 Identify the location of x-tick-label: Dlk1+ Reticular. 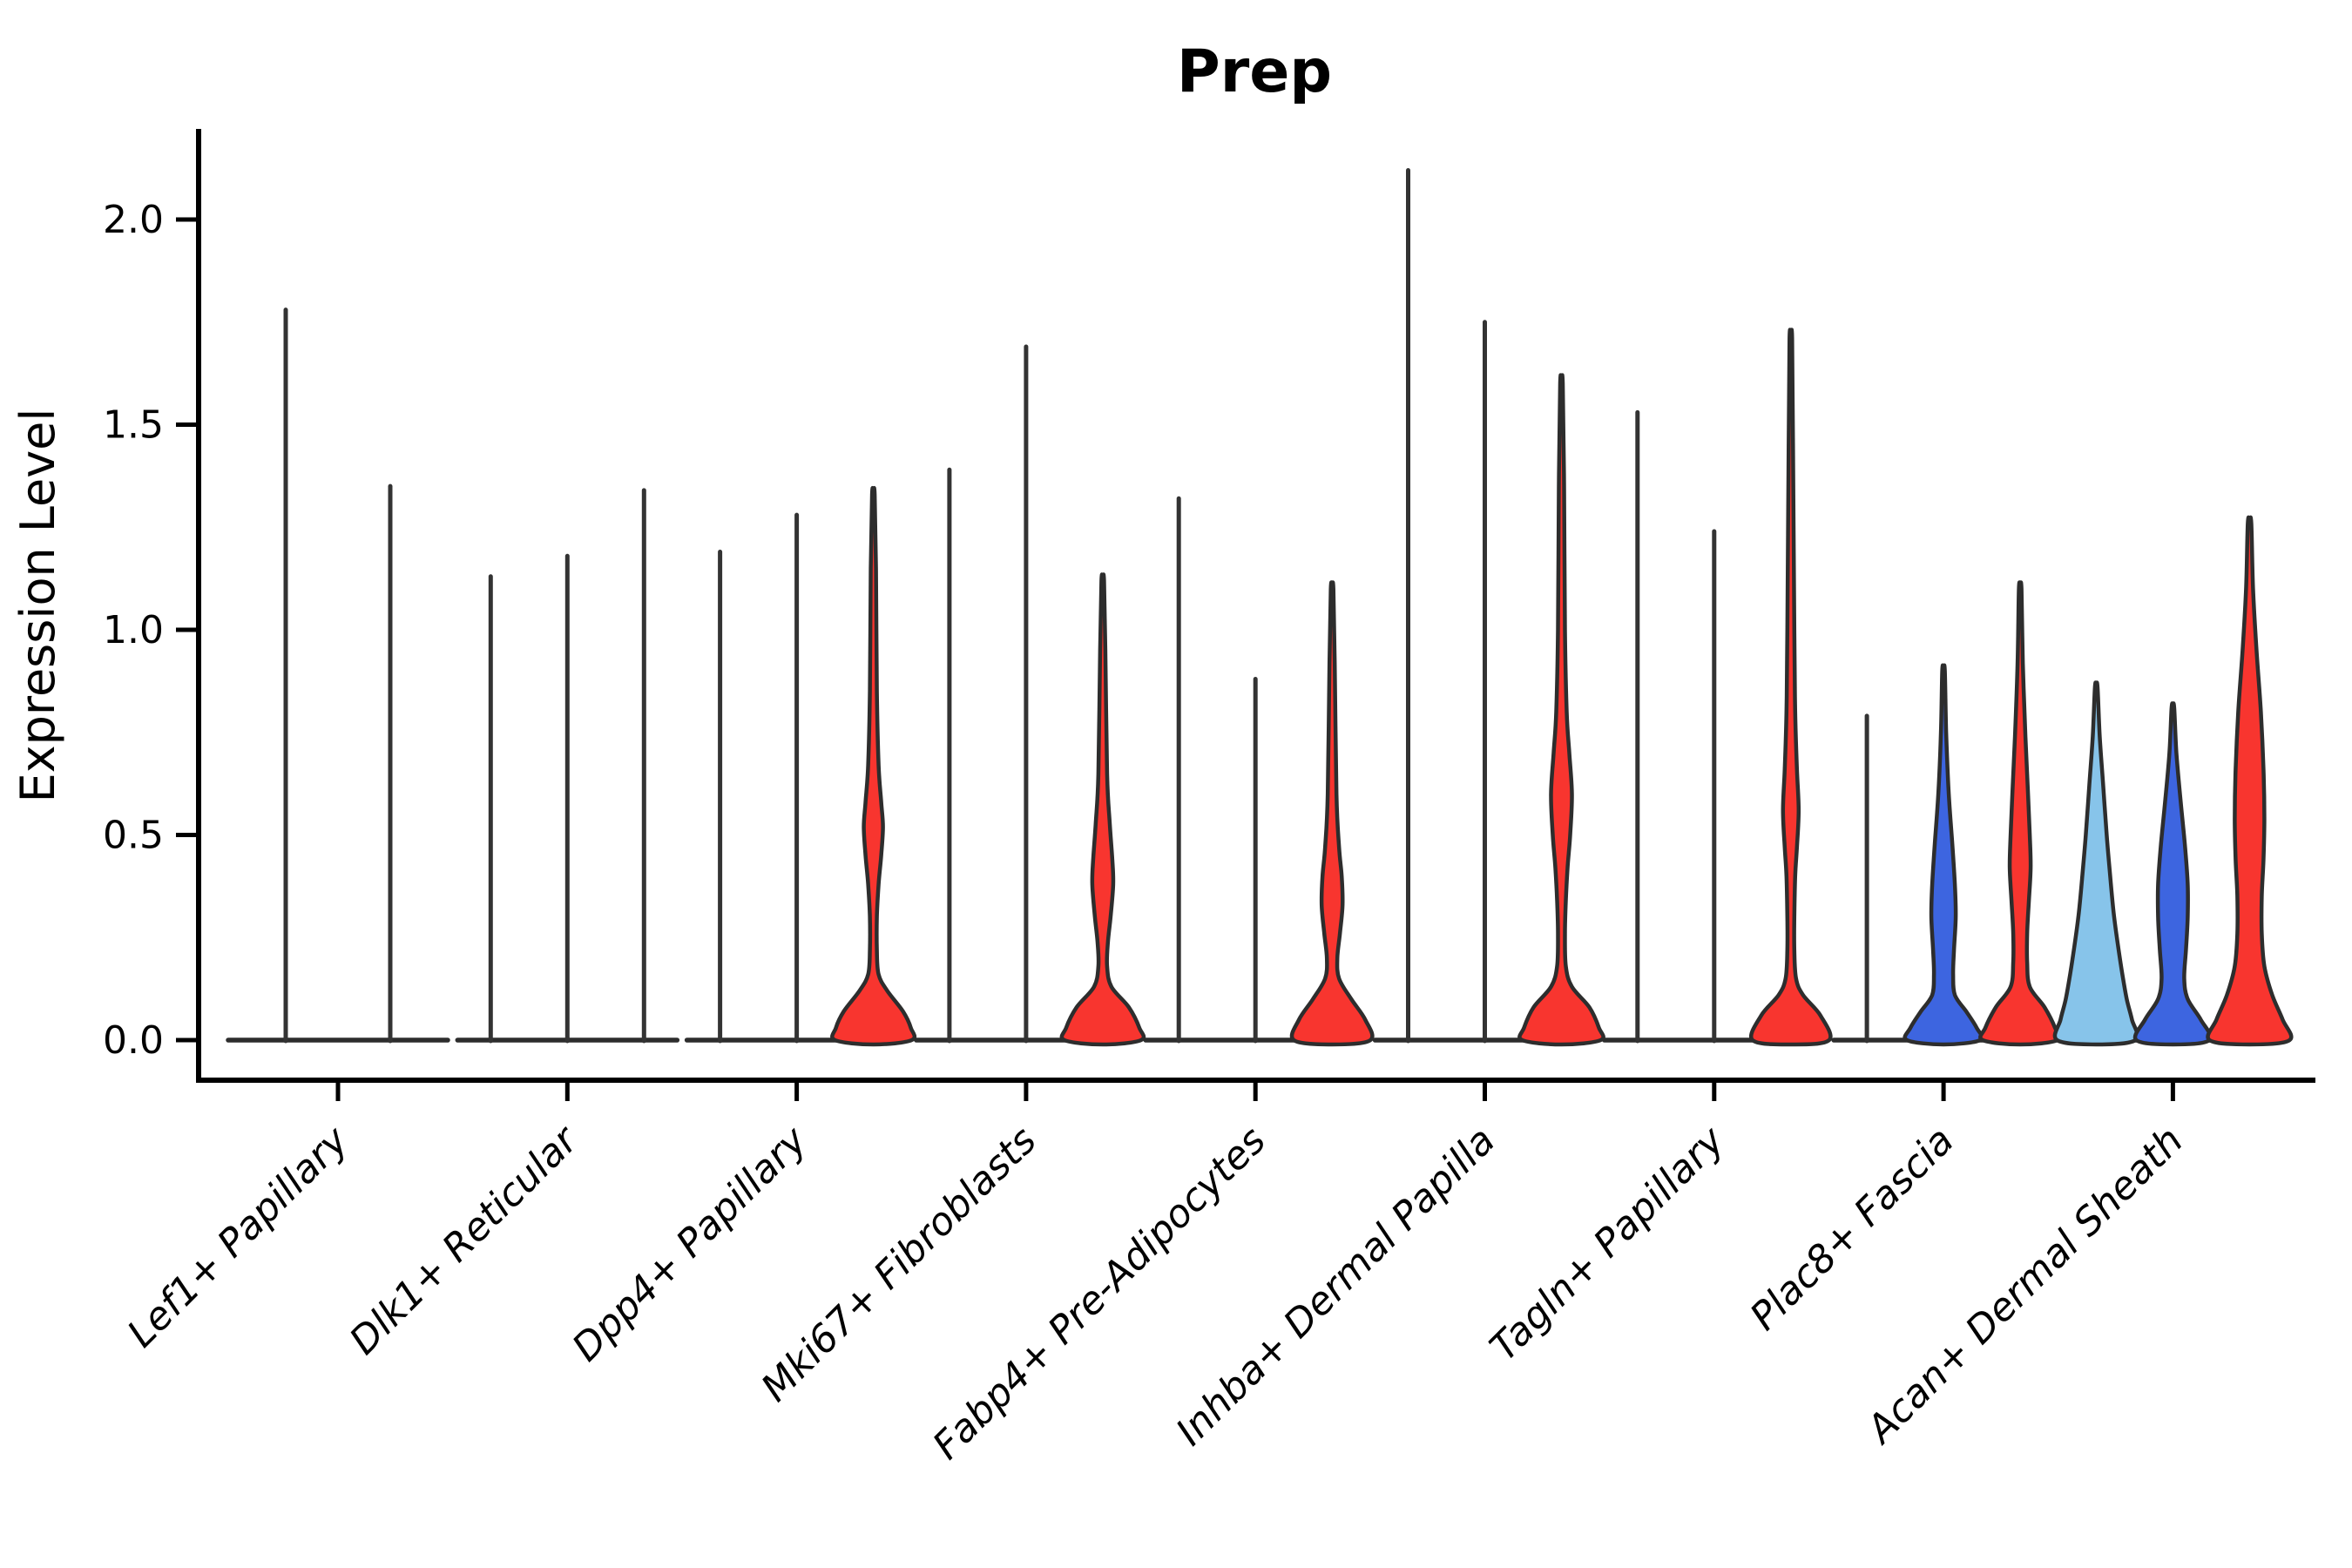
(465, 1240).